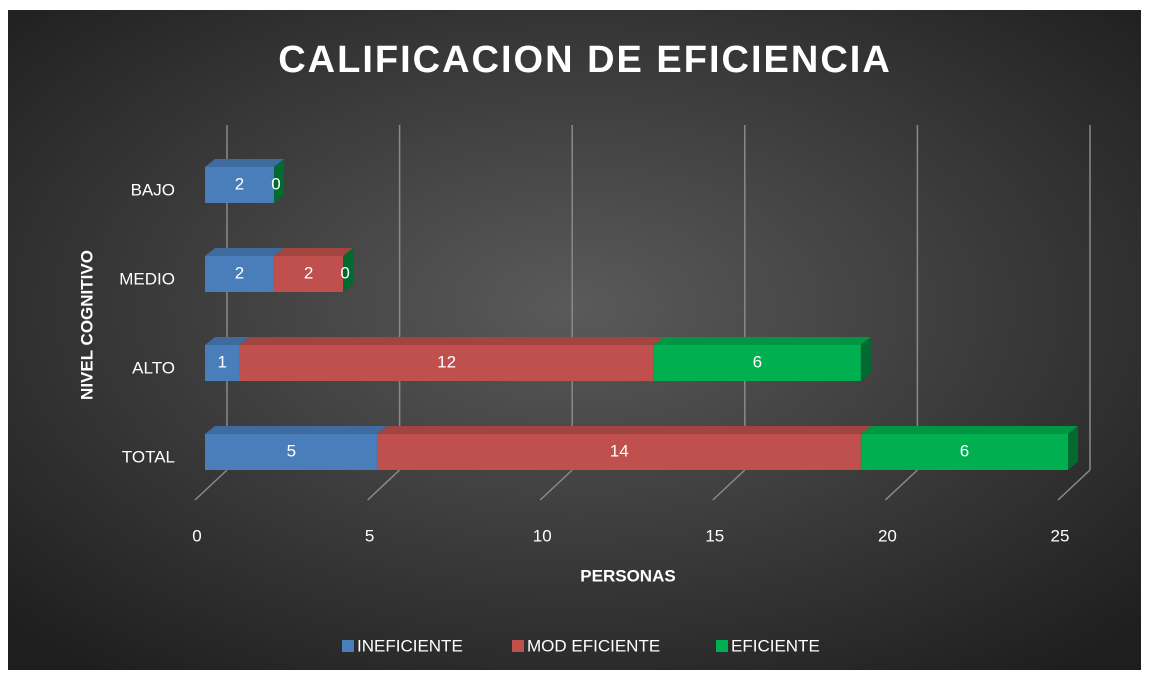 This screenshot has height=679, width=1149. Describe the element at coordinates (196, 535) in the screenshot. I see `x-tick-label: 0` at that location.